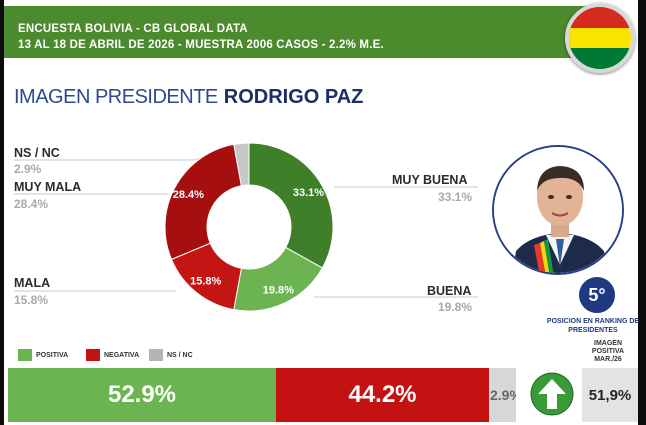 This screenshot has width=646, height=425. Describe the element at coordinates (308, 193) in the screenshot. I see `slice-label-muy-buena: 33.1%` at that location.